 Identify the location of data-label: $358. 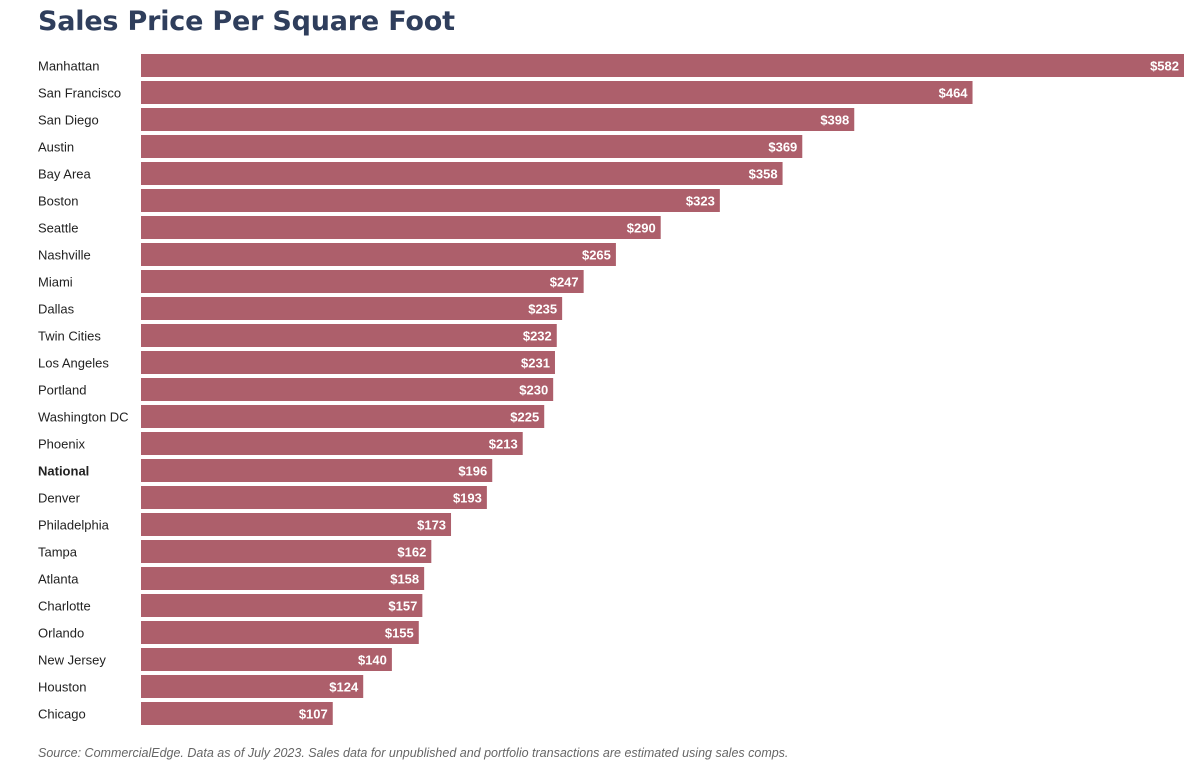
(763, 174).